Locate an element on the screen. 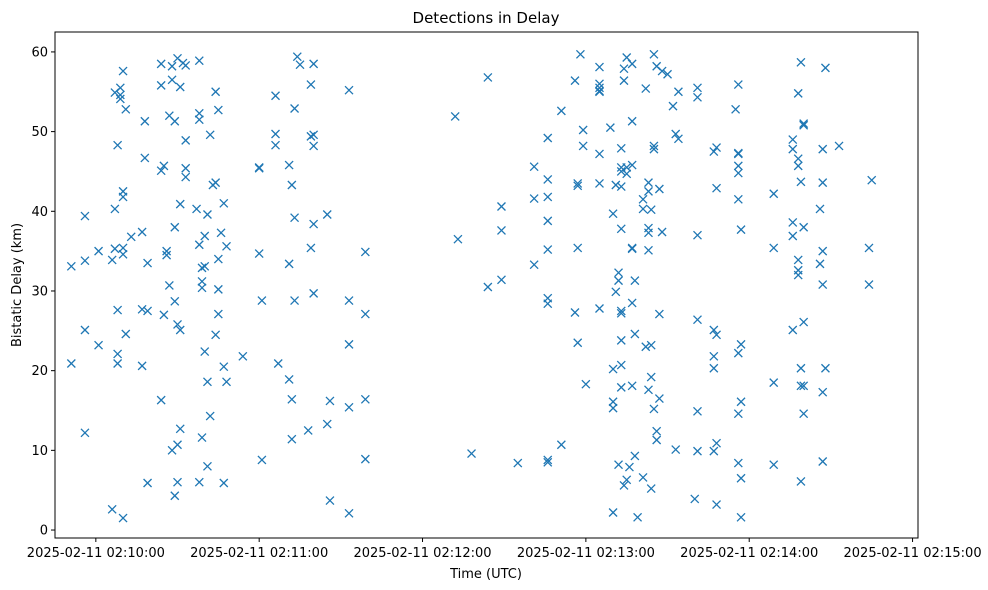  y-tick-label: 30 is located at coordinates (39, 291).